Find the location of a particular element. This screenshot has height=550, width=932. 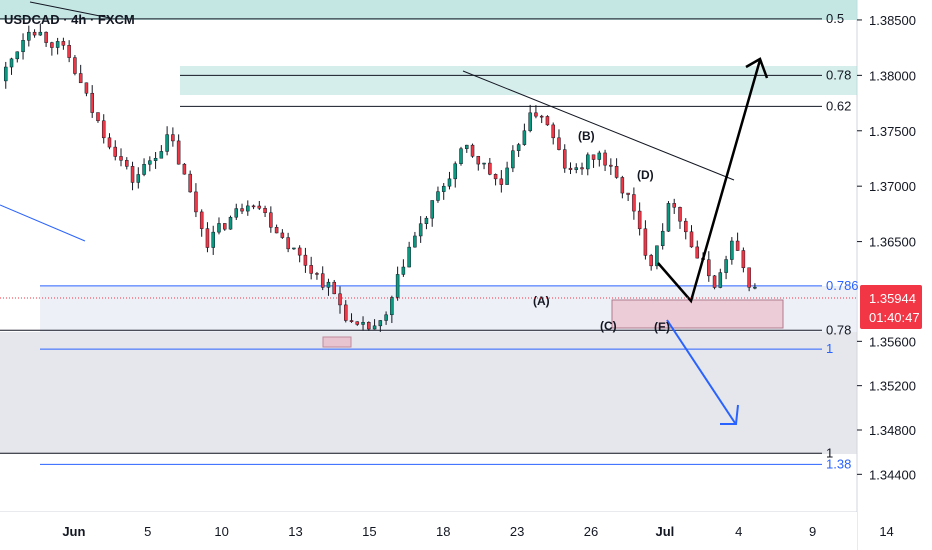

time-tick-label: 18 is located at coordinates (443, 531).